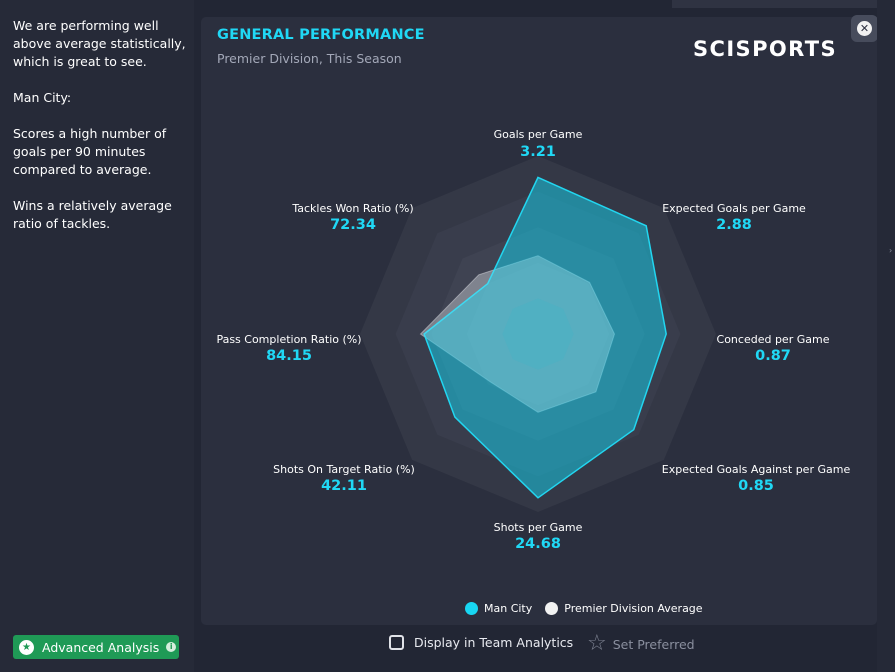 Image resolution: width=895 pixels, height=672 pixels. What do you see at coordinates (26, 647) in the screenshot?
I see `star-badge-icon: ★` at bounding box center [26, 647].